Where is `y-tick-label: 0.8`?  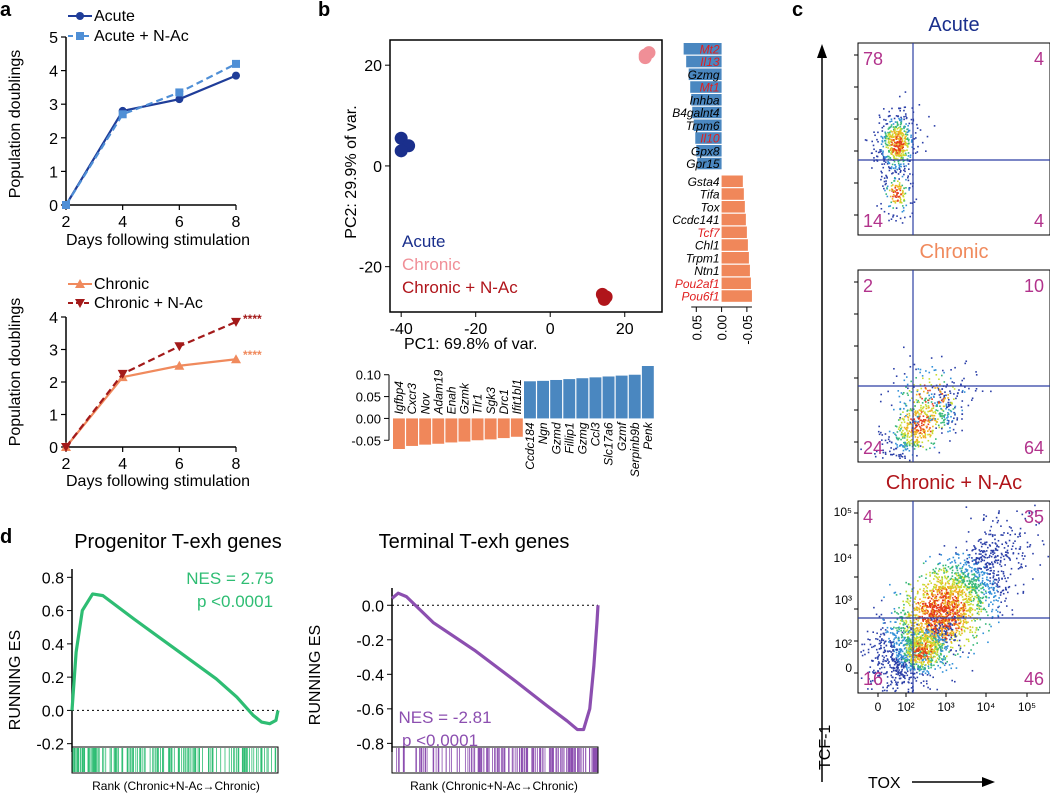 y-tick-label: 0.8 is located at coordinates (53, 578).